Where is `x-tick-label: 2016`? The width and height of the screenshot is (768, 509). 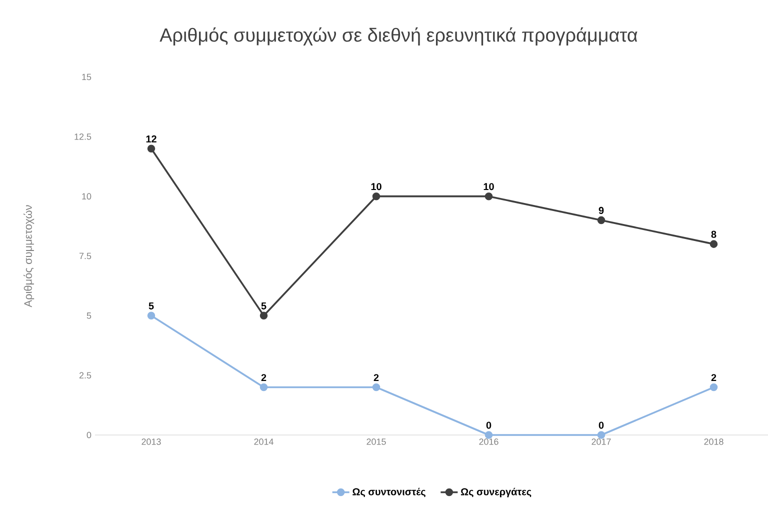 x-tick-label: 2016 is located at coordinates (488, 441).